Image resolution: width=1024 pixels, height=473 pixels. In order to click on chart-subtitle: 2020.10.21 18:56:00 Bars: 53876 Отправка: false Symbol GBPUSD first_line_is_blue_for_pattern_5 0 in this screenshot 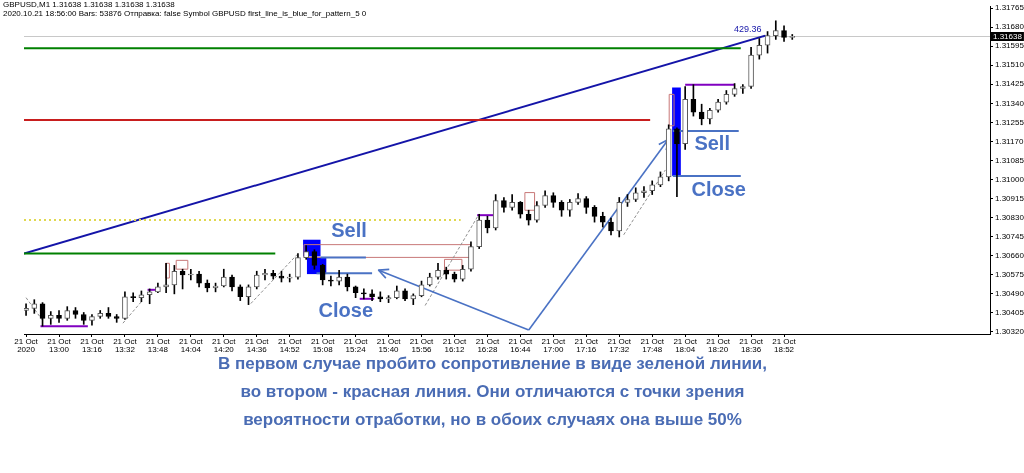, I will do `click(185, 13)`.